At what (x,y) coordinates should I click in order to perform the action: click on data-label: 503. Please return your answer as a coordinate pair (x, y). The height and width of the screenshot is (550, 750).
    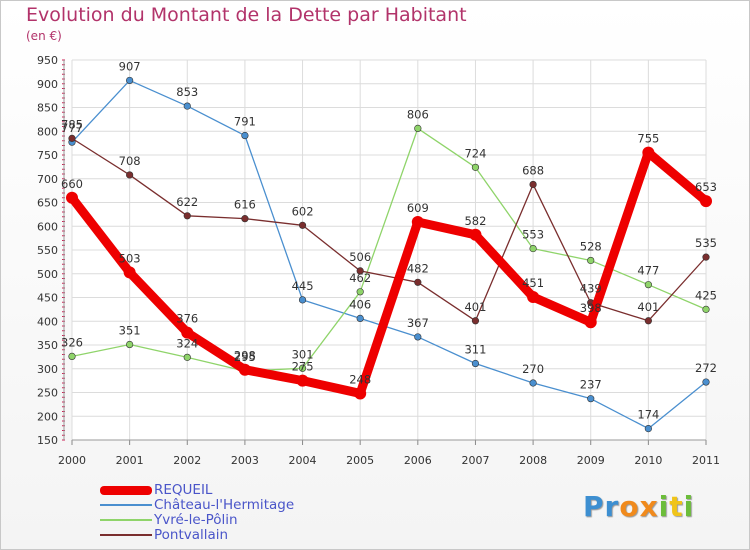
    Looking at the image, I should click on (130, 258).